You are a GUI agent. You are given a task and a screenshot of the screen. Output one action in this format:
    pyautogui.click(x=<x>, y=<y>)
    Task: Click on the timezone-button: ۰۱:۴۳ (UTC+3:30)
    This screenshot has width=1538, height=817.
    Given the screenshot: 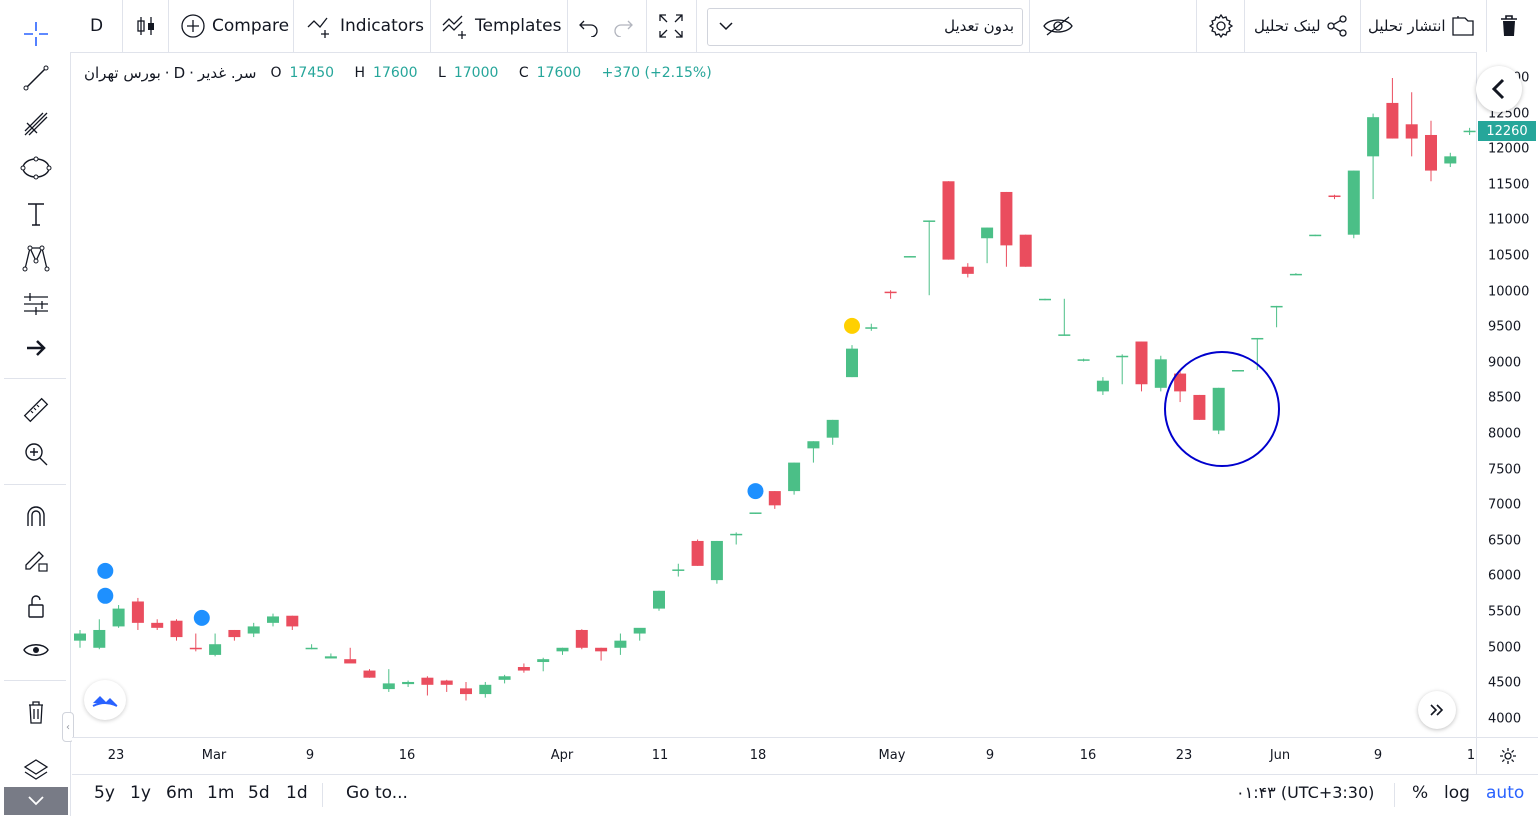 What is the action you would take?
    pyautogui.click(x=1305, y=792)
    